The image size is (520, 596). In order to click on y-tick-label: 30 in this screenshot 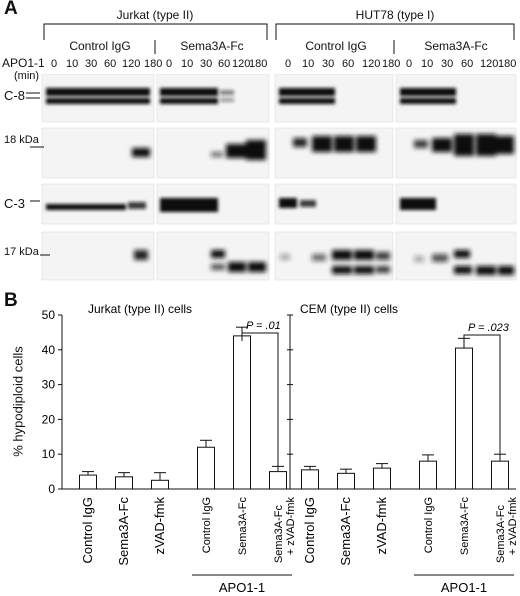, I will do `click(49, 385)`.